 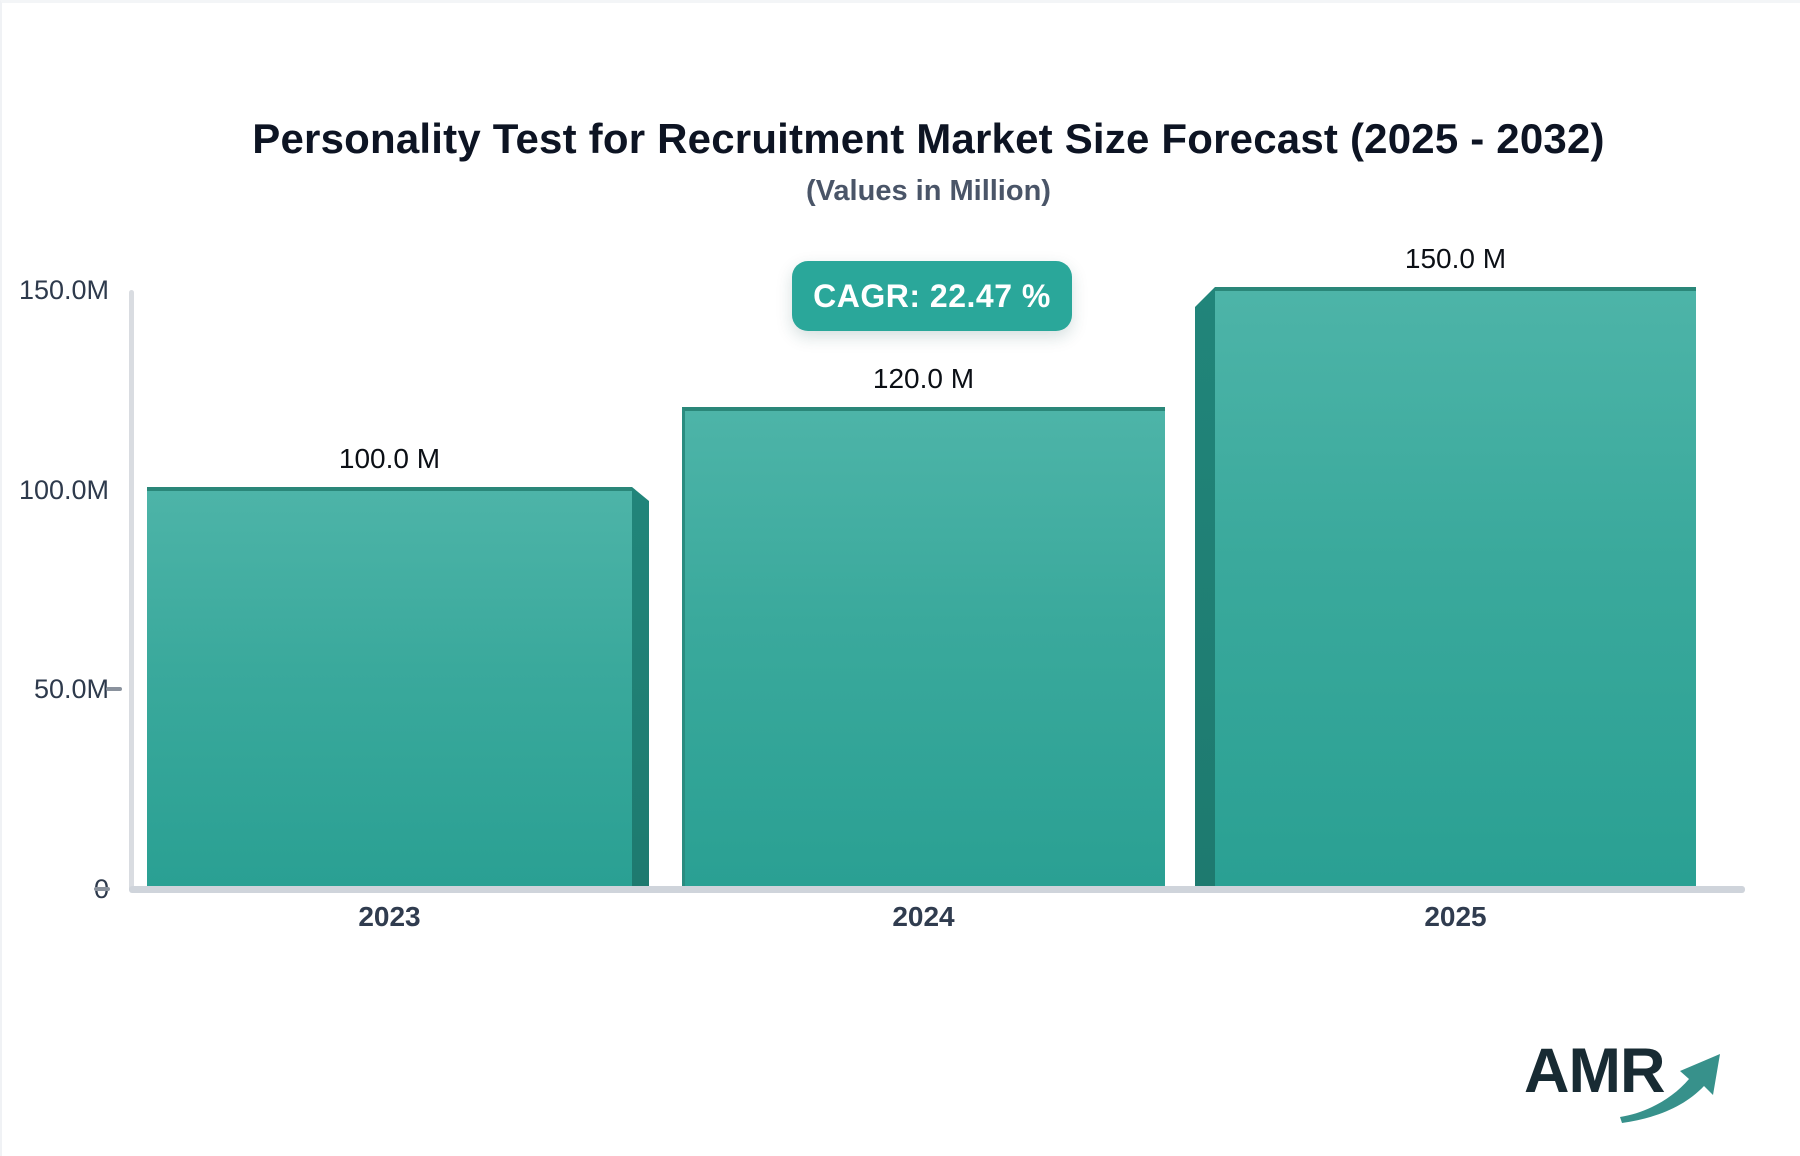 What do you see at coordinates (71, 689) in the screenshot?
I see `y-tick-label-50m: 50.0M` at bounding box center [71, 689].